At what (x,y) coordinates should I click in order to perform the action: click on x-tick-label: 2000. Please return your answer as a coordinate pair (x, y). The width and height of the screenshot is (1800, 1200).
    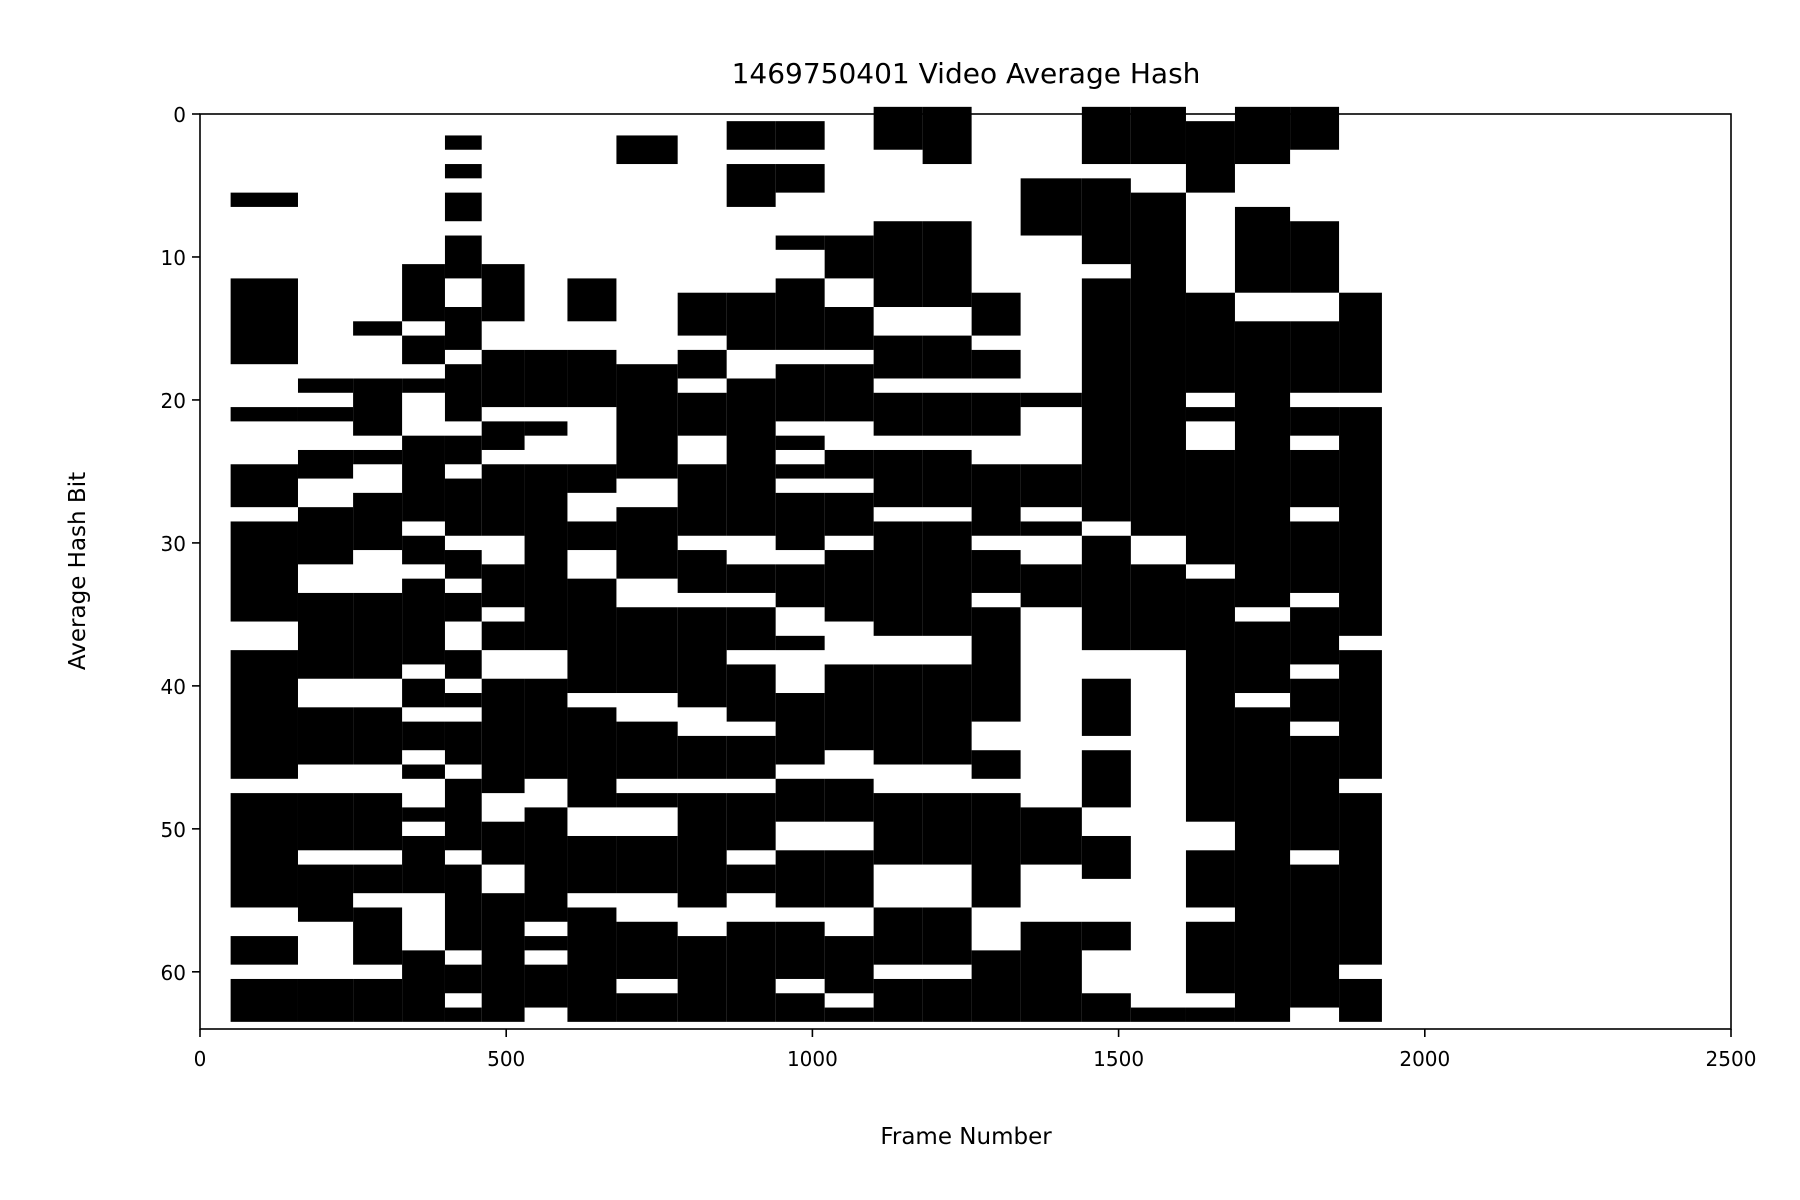
    Looking at the image, I should click on (1424, 1059).